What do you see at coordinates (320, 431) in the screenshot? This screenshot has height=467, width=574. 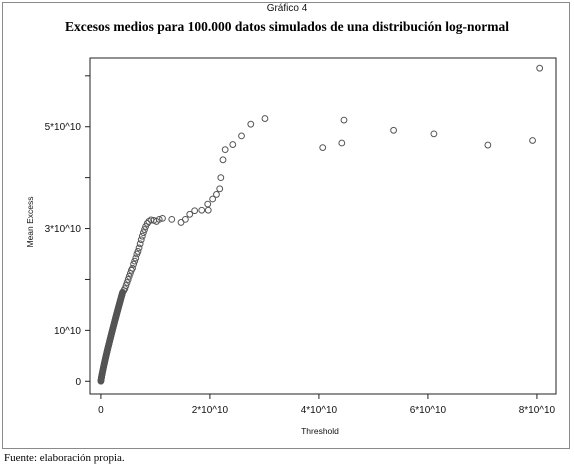 I see `x-axis-label: Threshold` at bounding box center [320, 431].